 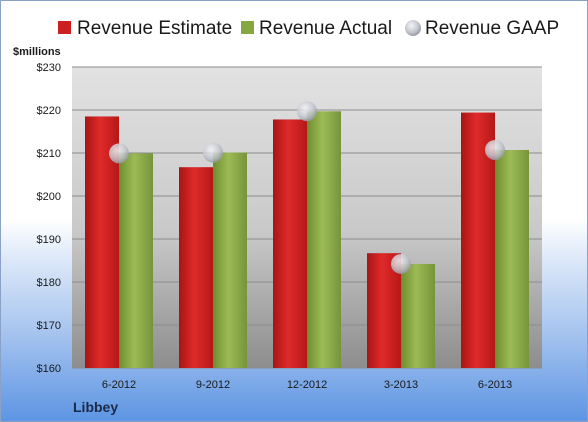 I want to click on y-tick-label: $200, so click(x=49, y=197).